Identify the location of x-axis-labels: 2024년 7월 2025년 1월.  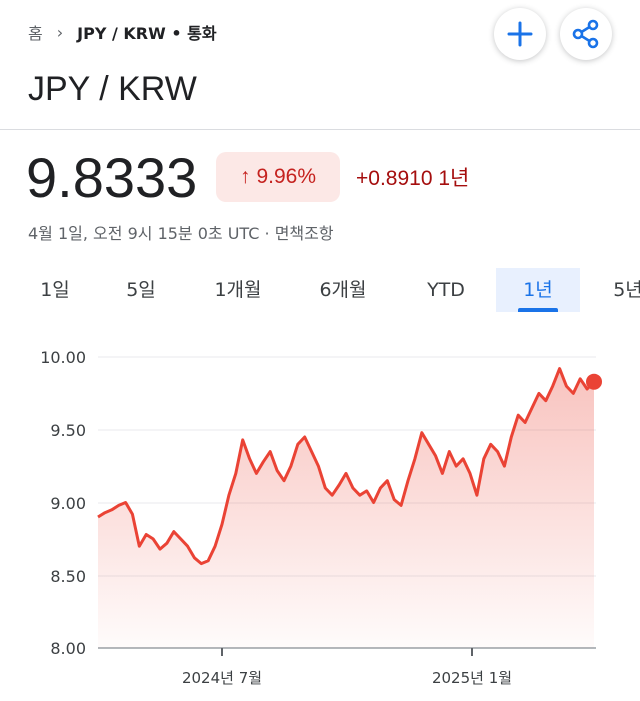
(347, 667).